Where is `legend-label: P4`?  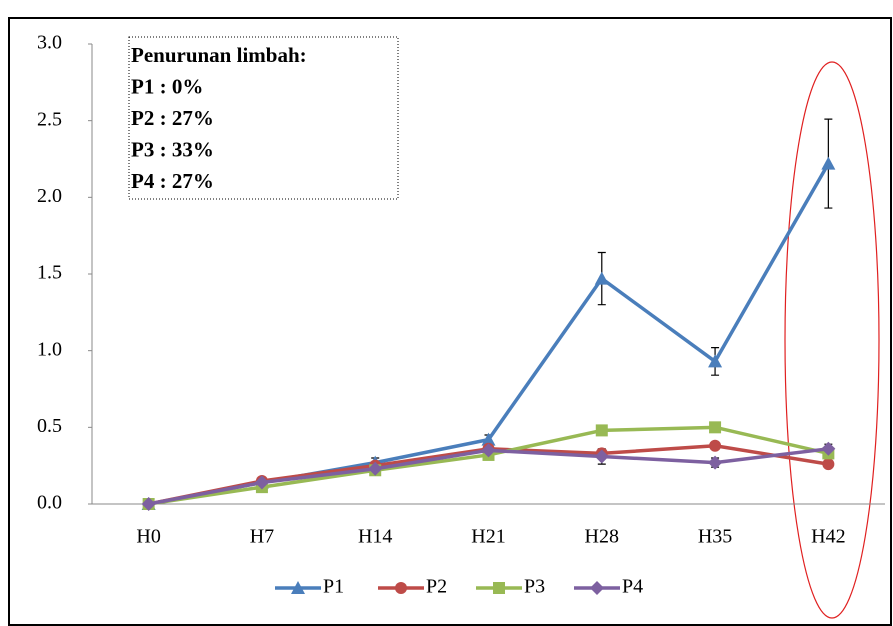 legend-label: P4 is located at coordinates (632, 587).